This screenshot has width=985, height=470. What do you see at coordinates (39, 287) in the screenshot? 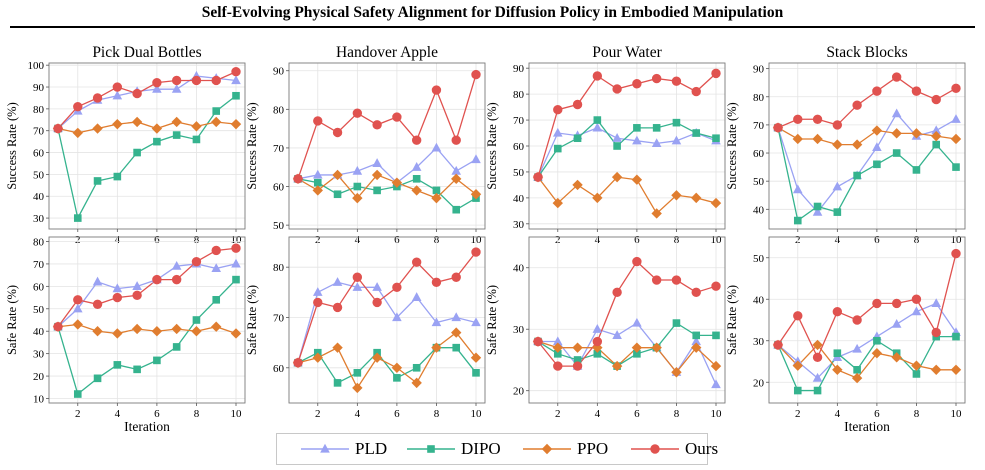
I see `y-tick-label: 60` at bounding box center [39, 287].